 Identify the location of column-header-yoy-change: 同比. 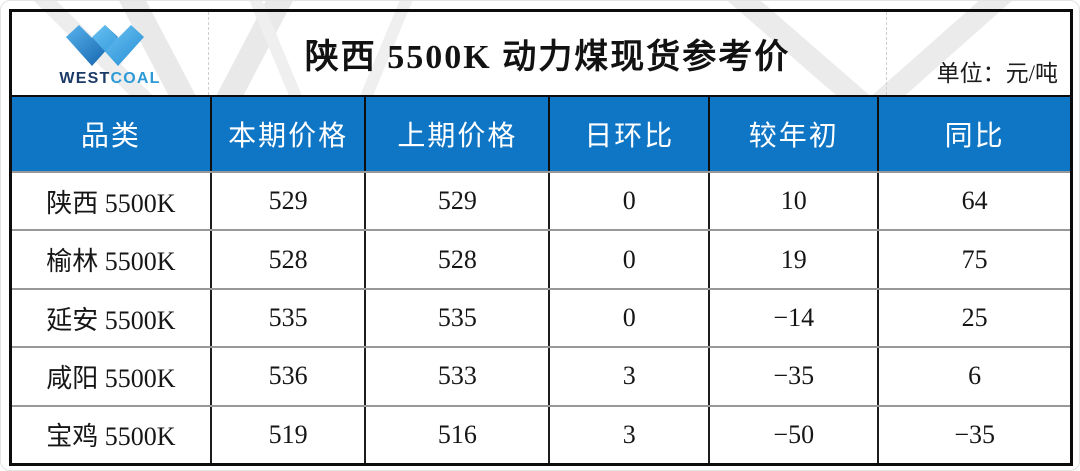
(973, 134).